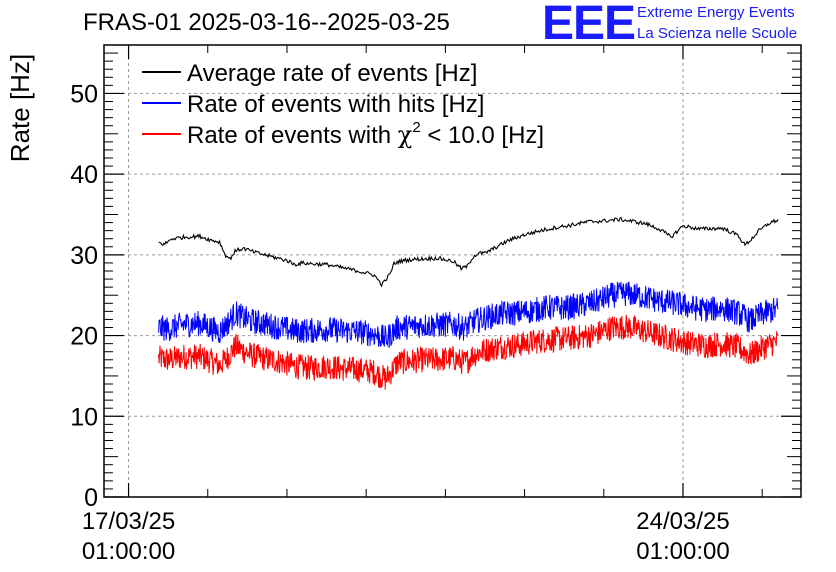 The height and width of the screenshot is (572, 836). What do you see at coordinates (91, 498) in the screenshot?
I see `y-tick-label: 0` at bounding box center [91, 498].